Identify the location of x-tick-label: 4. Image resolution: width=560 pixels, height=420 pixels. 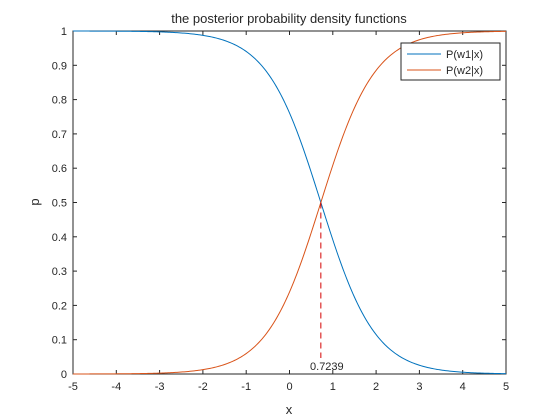
(463, 387).